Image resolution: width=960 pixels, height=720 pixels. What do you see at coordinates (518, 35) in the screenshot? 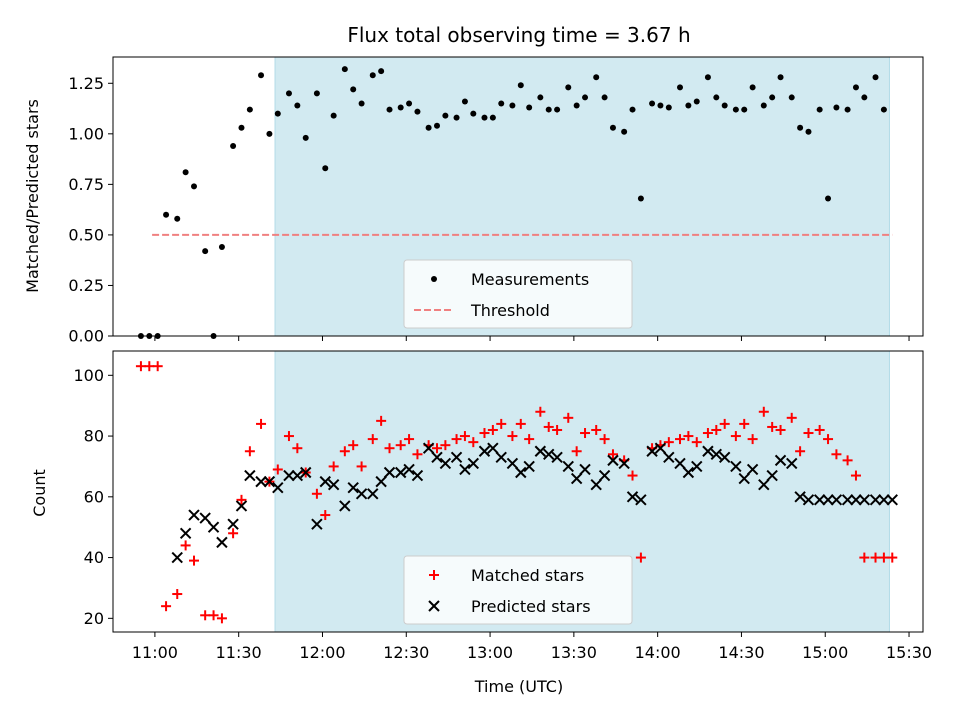
I see `chart-title: Flux total observing time = 3.67 h` at bounding box center [518, 35].